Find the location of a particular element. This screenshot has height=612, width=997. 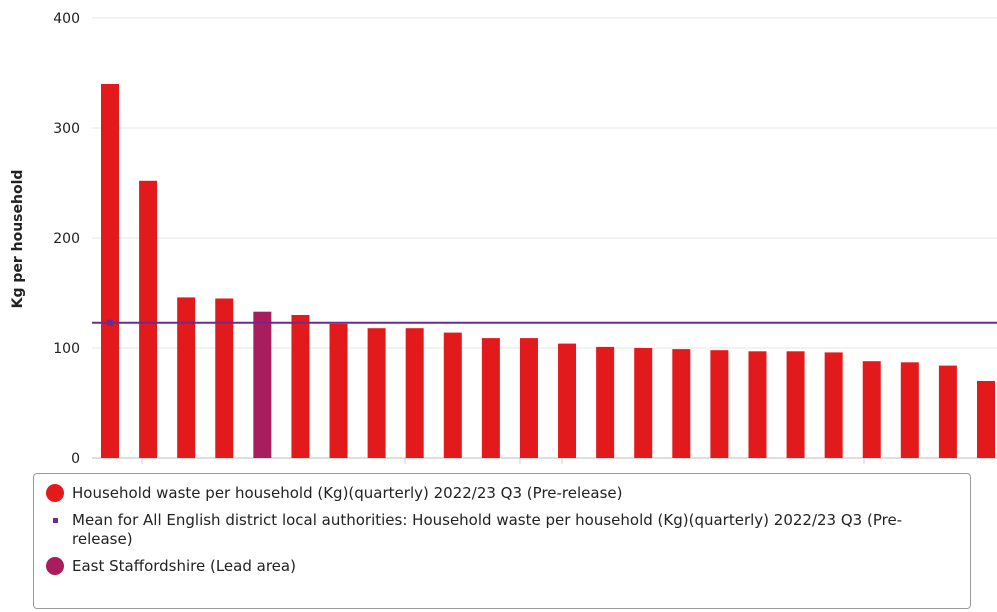

mean-line-group is located at coordinates (544, 322).